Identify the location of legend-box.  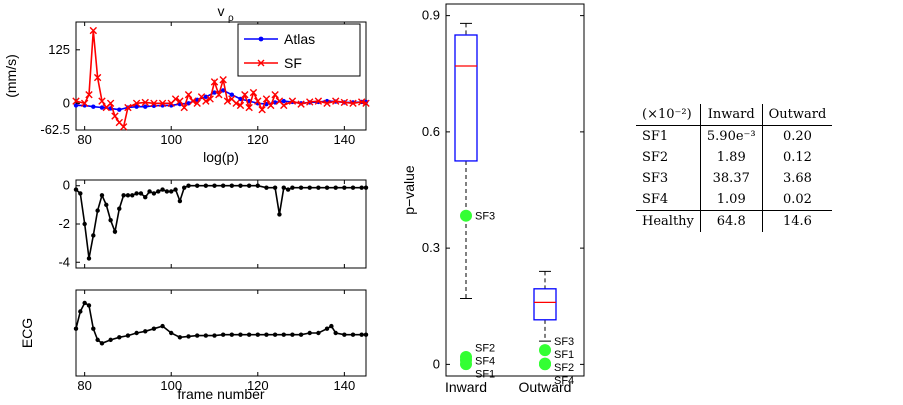
(299, 50).